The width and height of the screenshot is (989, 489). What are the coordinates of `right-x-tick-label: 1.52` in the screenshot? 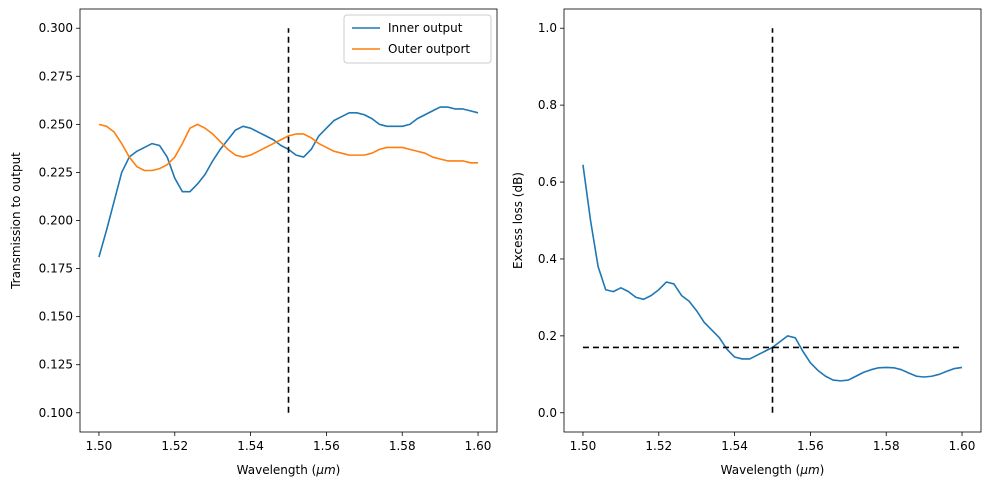 It's located at (658, 446).